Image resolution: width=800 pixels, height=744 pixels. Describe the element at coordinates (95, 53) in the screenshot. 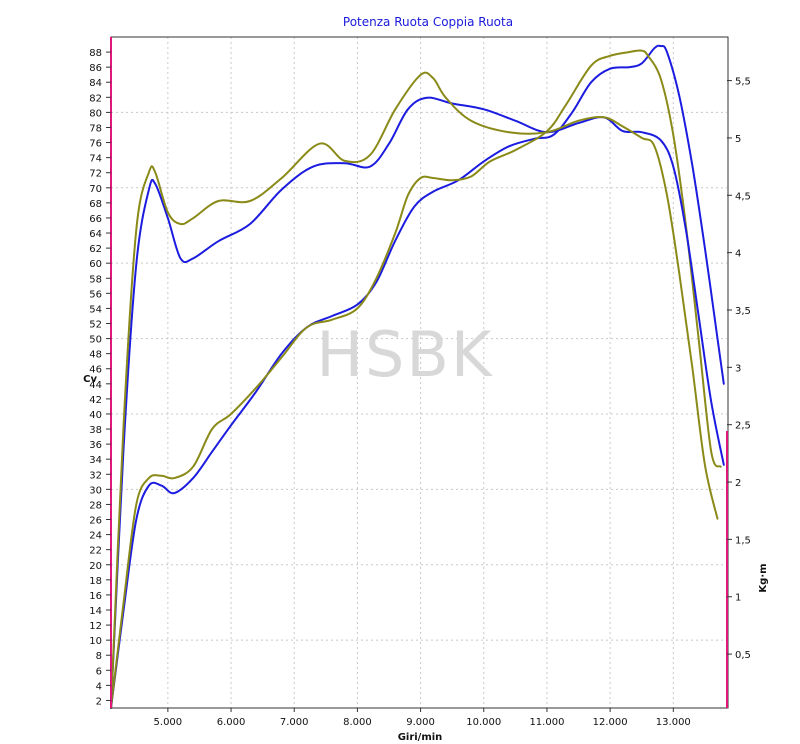

I see `y-left-tick-label: 88` at that location.